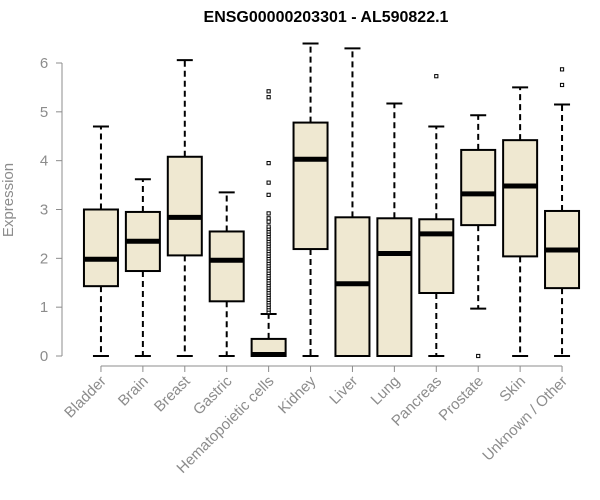 The width and height of the screenshot is (600, 500). Describe the element at coordinates (142, 267) in the screenshot. I see `box-brain` at that location.